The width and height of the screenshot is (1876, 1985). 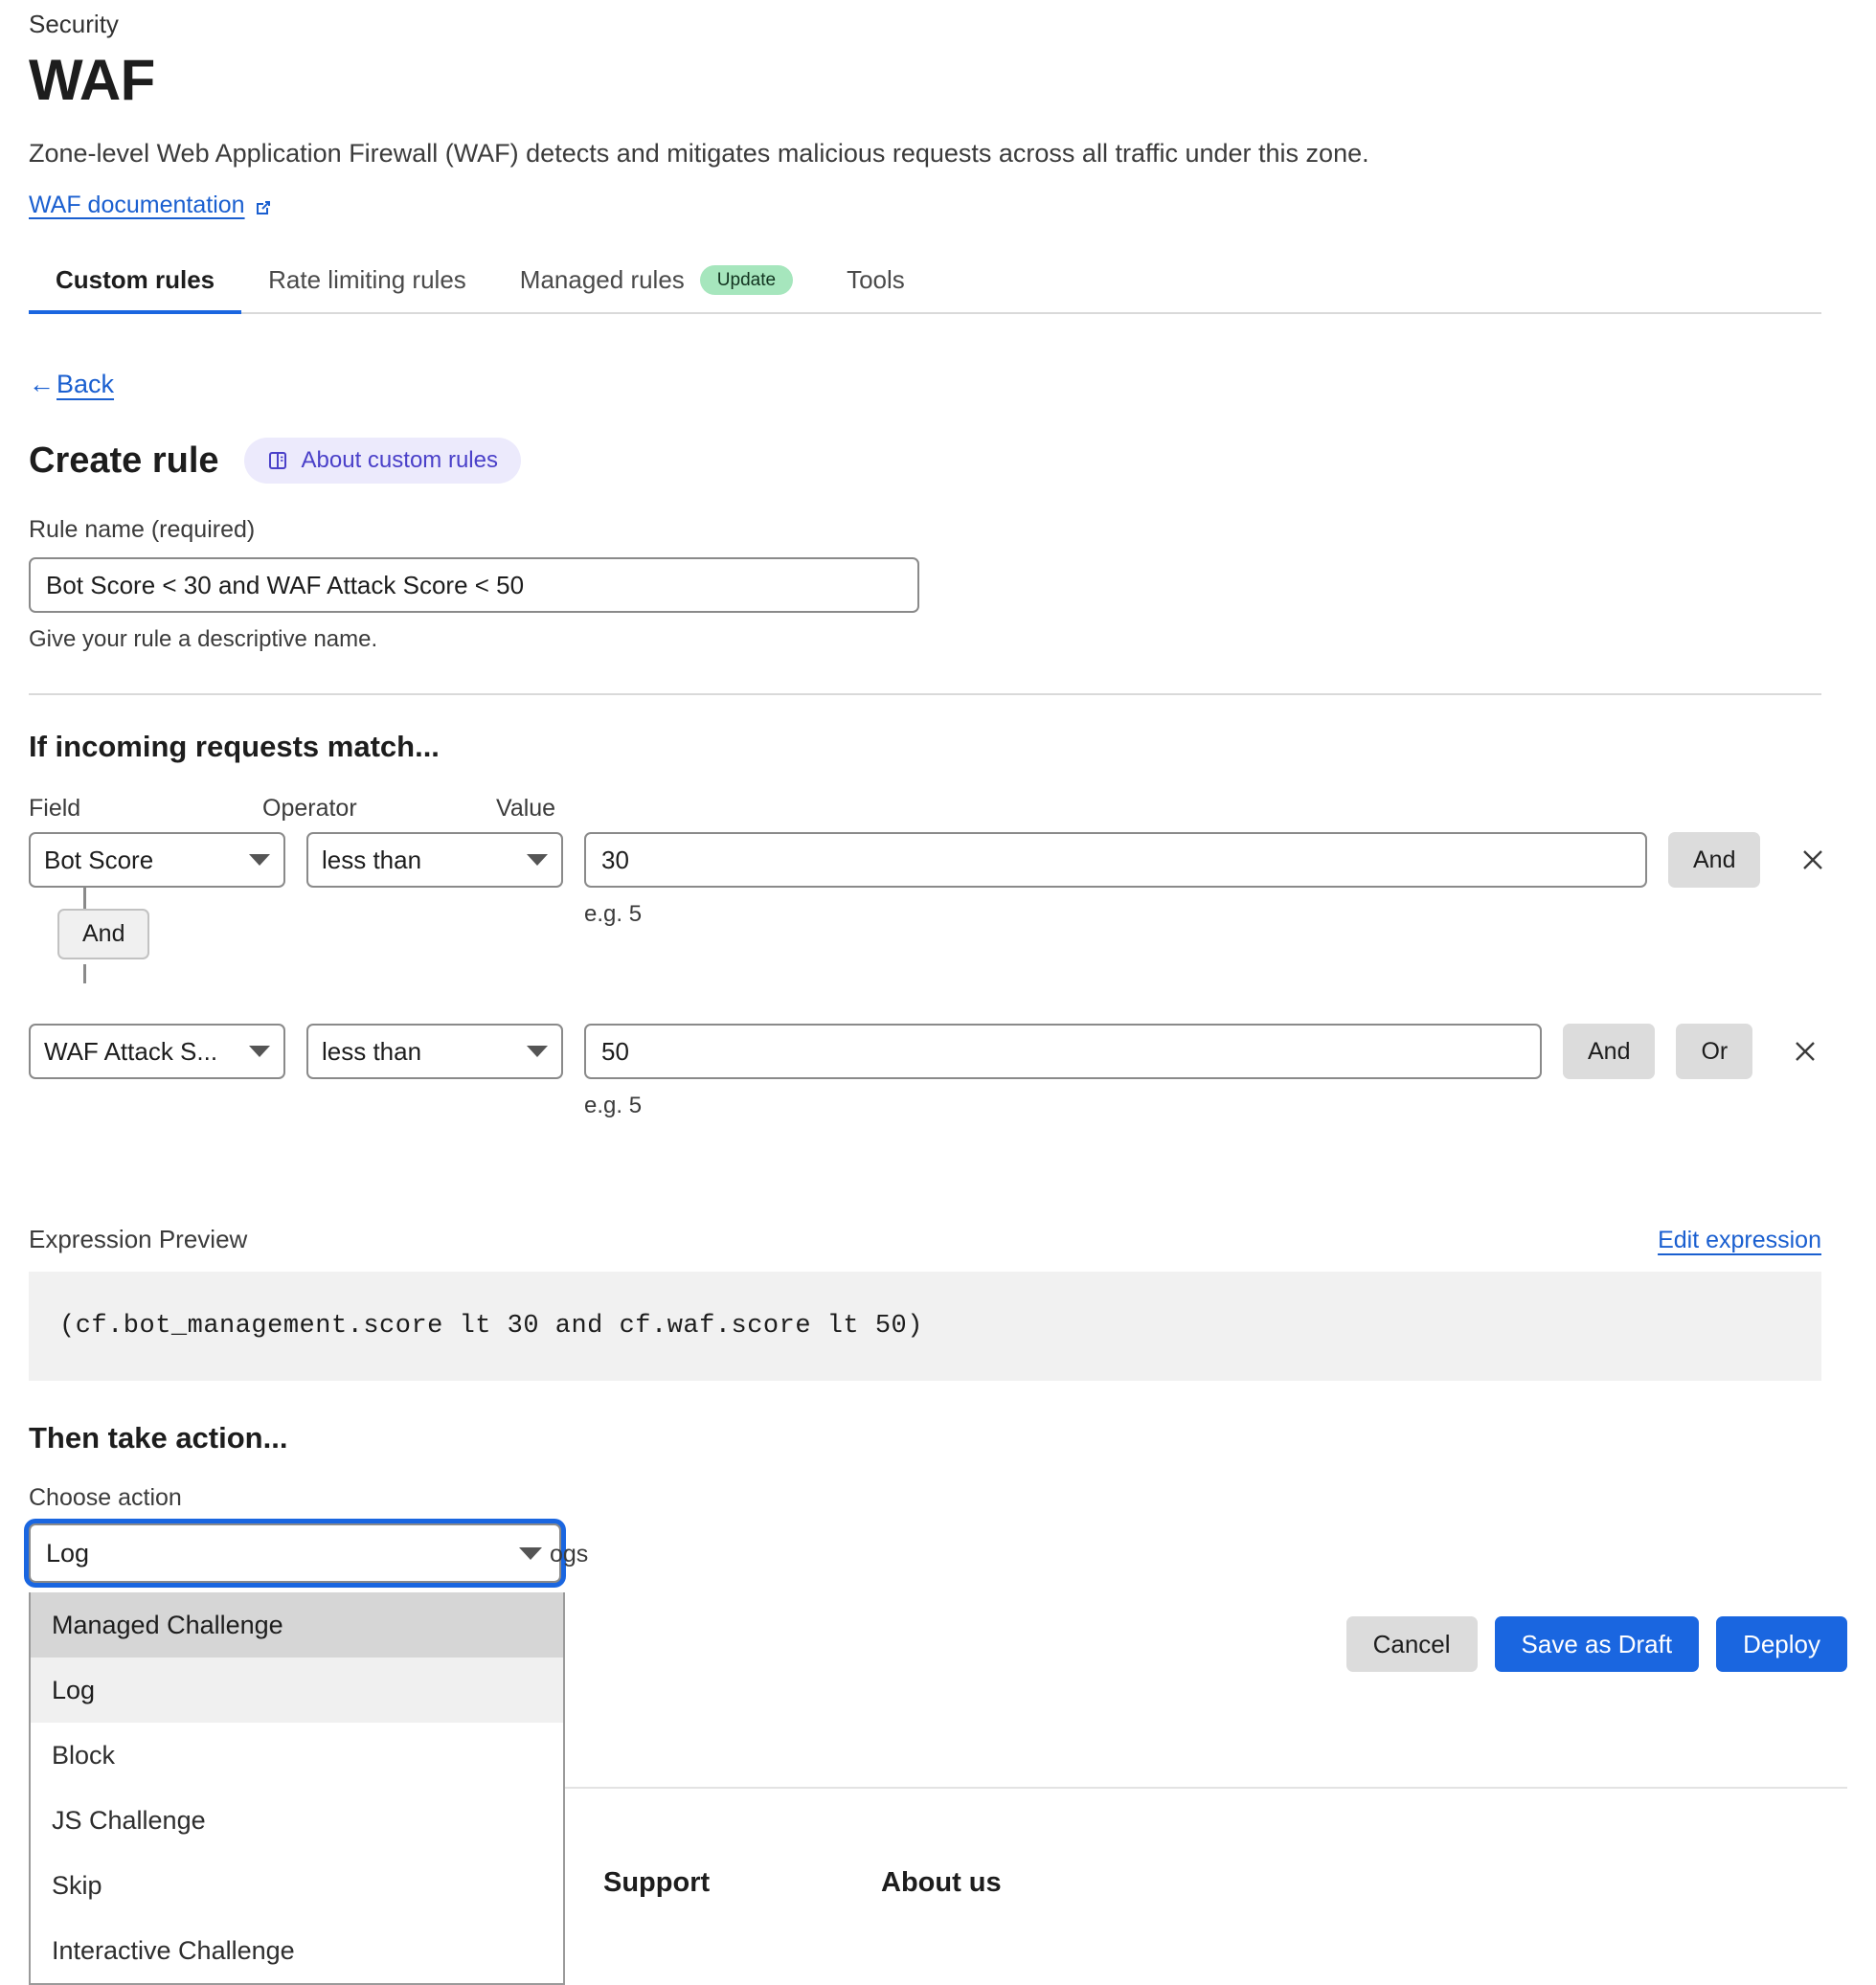 What do you see at coordinates (77, 1885) in the screenshot?
I see `action-option-skip: Skip` at bounding box center [77, 1885].